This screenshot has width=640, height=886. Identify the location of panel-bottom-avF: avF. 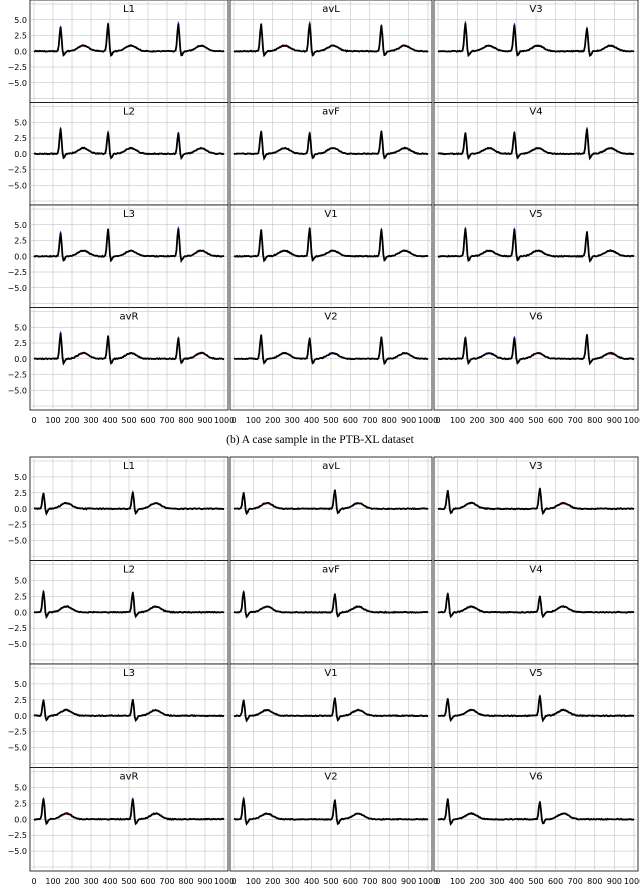
(331, 612).